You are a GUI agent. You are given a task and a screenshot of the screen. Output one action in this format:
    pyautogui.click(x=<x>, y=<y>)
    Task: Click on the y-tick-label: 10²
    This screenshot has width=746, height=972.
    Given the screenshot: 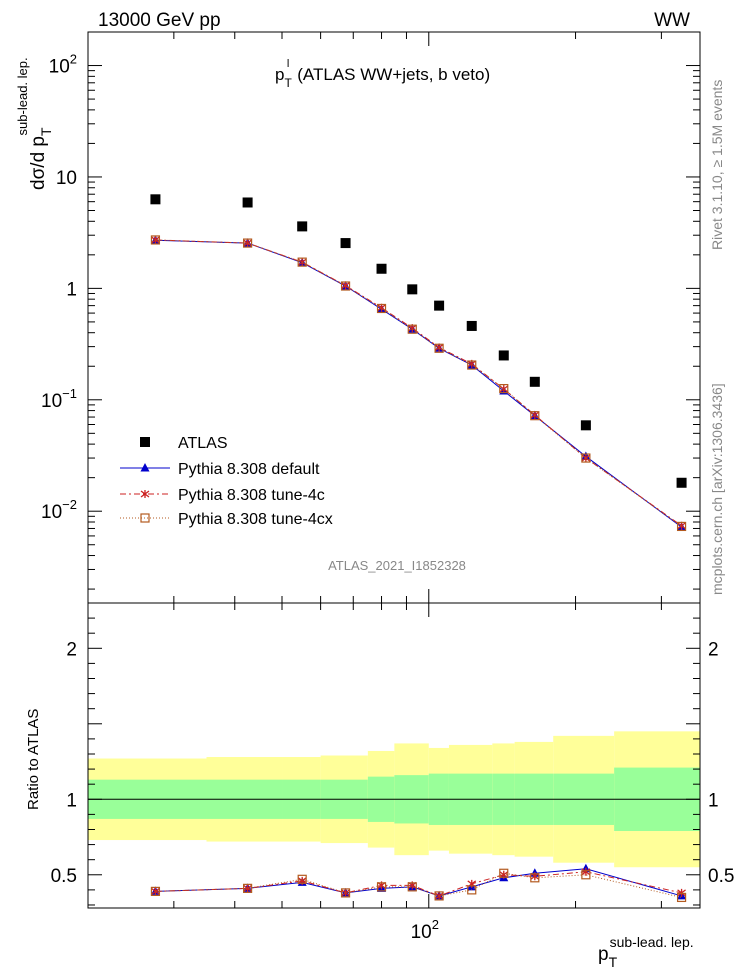 What is the action you would take?
    pyautogui.click(x=63, y=65)
    